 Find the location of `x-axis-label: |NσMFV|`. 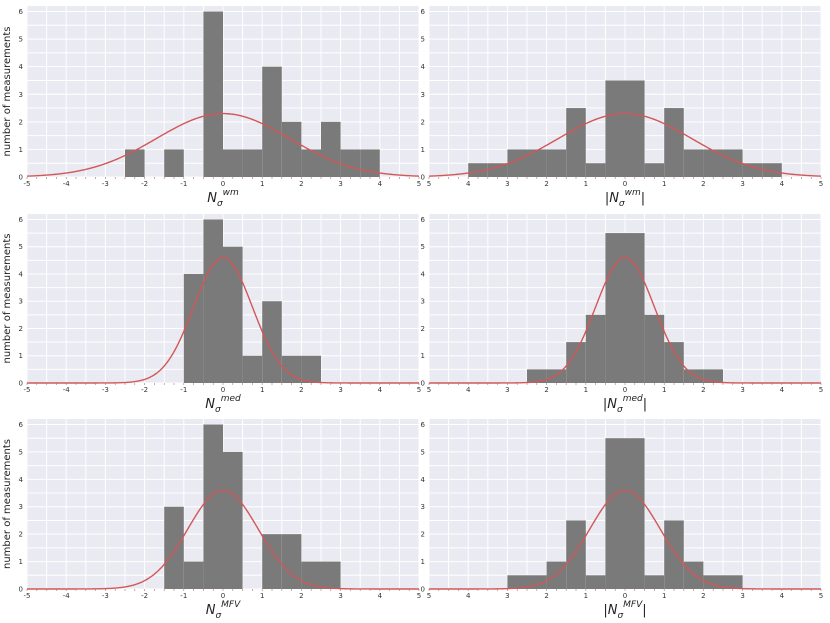

x-axis-label: |NσMFV| is located at coordinates (624, 610).